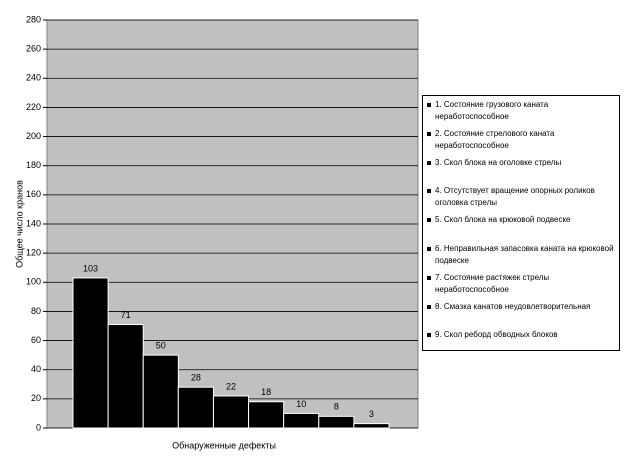 The image size is (629, 469). Describe the element at coordinates (301, 404) in the screenshot. I see `value-label: 10` at that location.